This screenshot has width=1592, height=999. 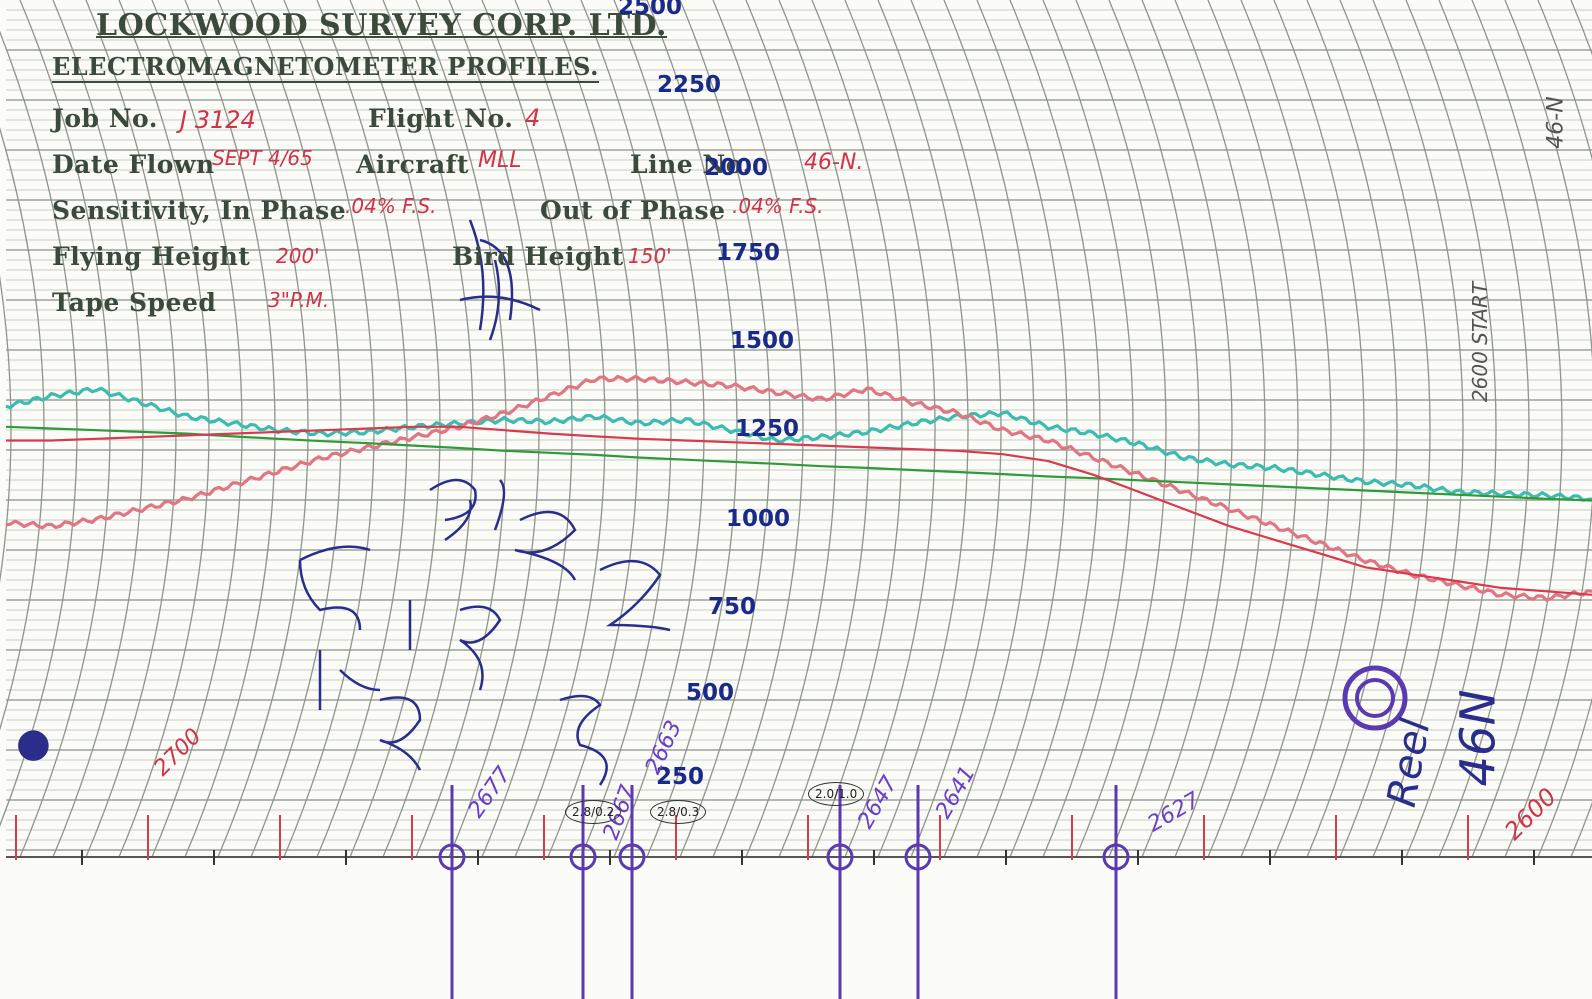 What do you see at coordinates (105, 118) in the screenshot?
I see `job-label: Job No.` at bounding box center [105, 118].